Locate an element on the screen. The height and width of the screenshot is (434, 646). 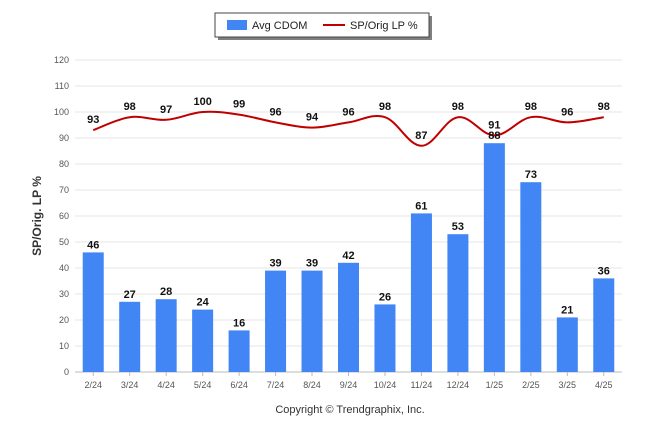
y-tick-label: 20 is located at coordinates (64, 320).